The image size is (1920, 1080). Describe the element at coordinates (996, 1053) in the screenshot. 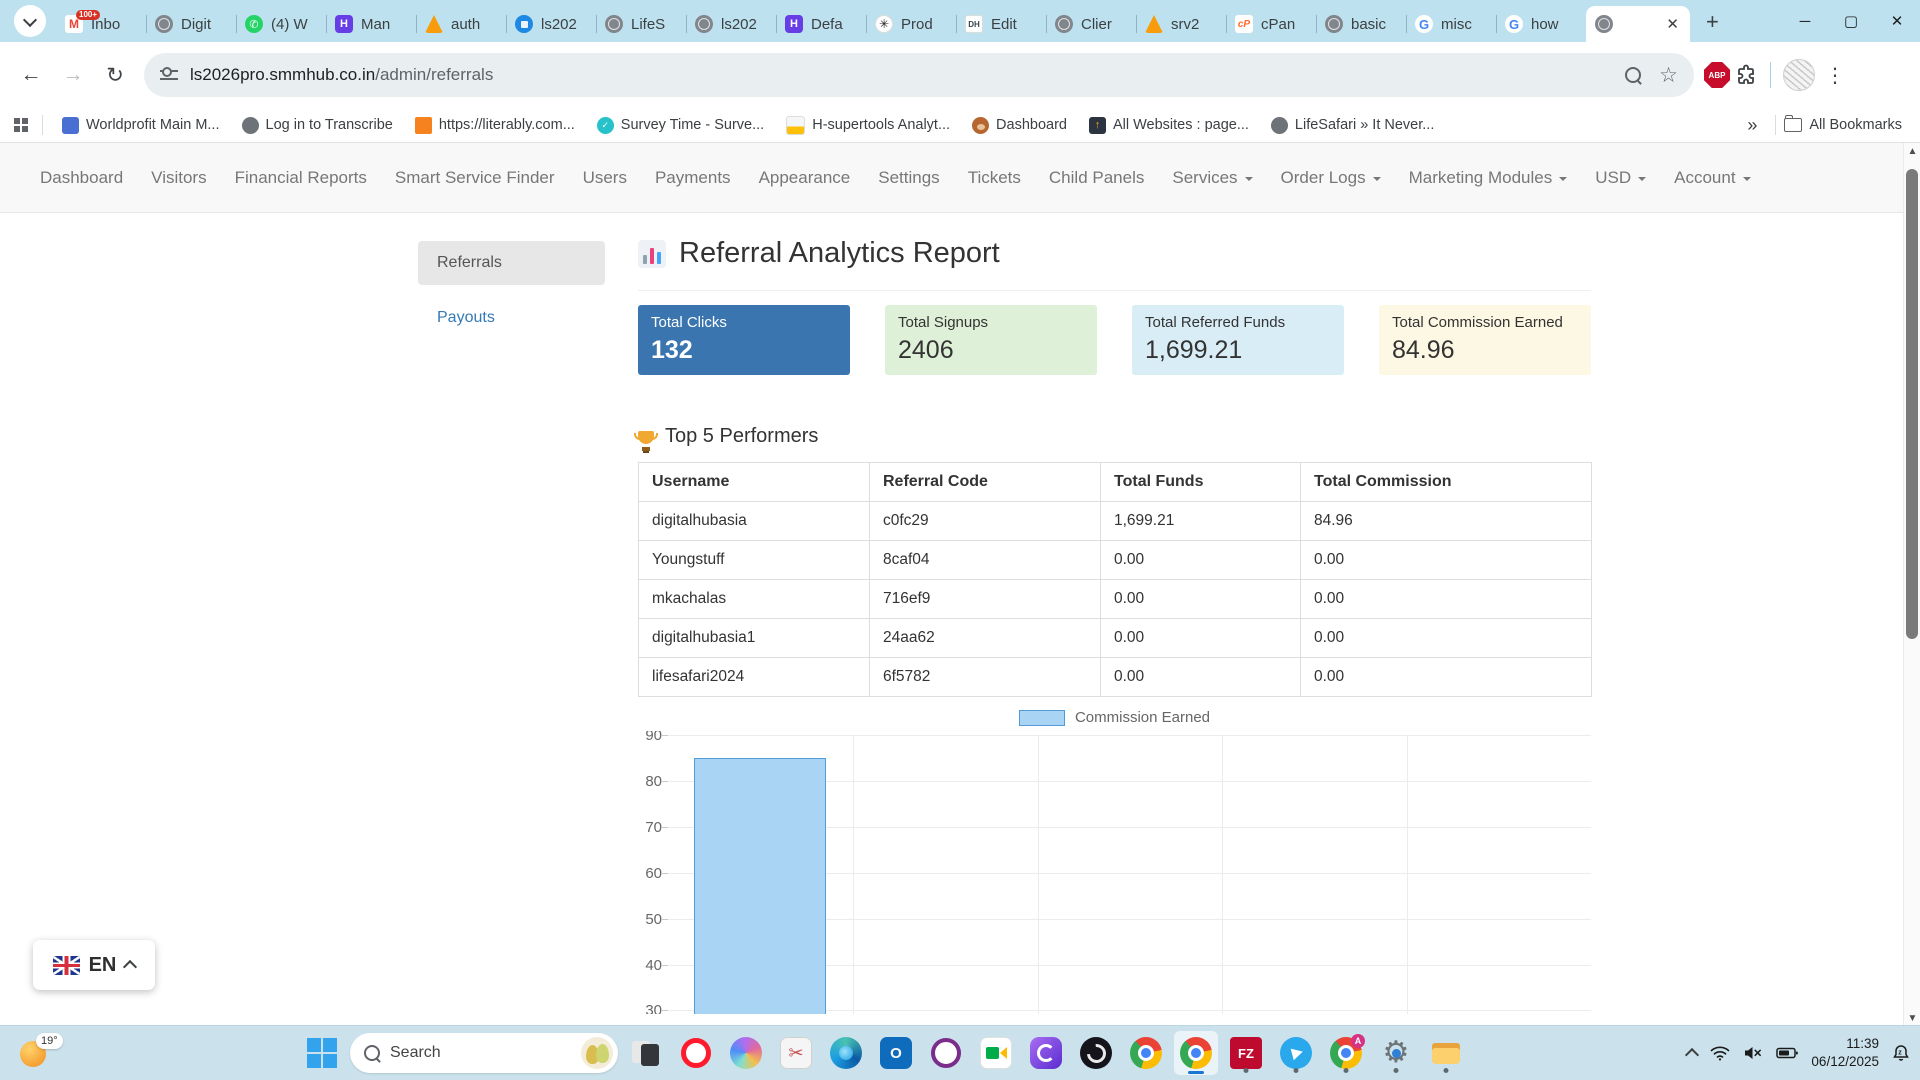

I see `google-meet-taskbar-button` at that location.